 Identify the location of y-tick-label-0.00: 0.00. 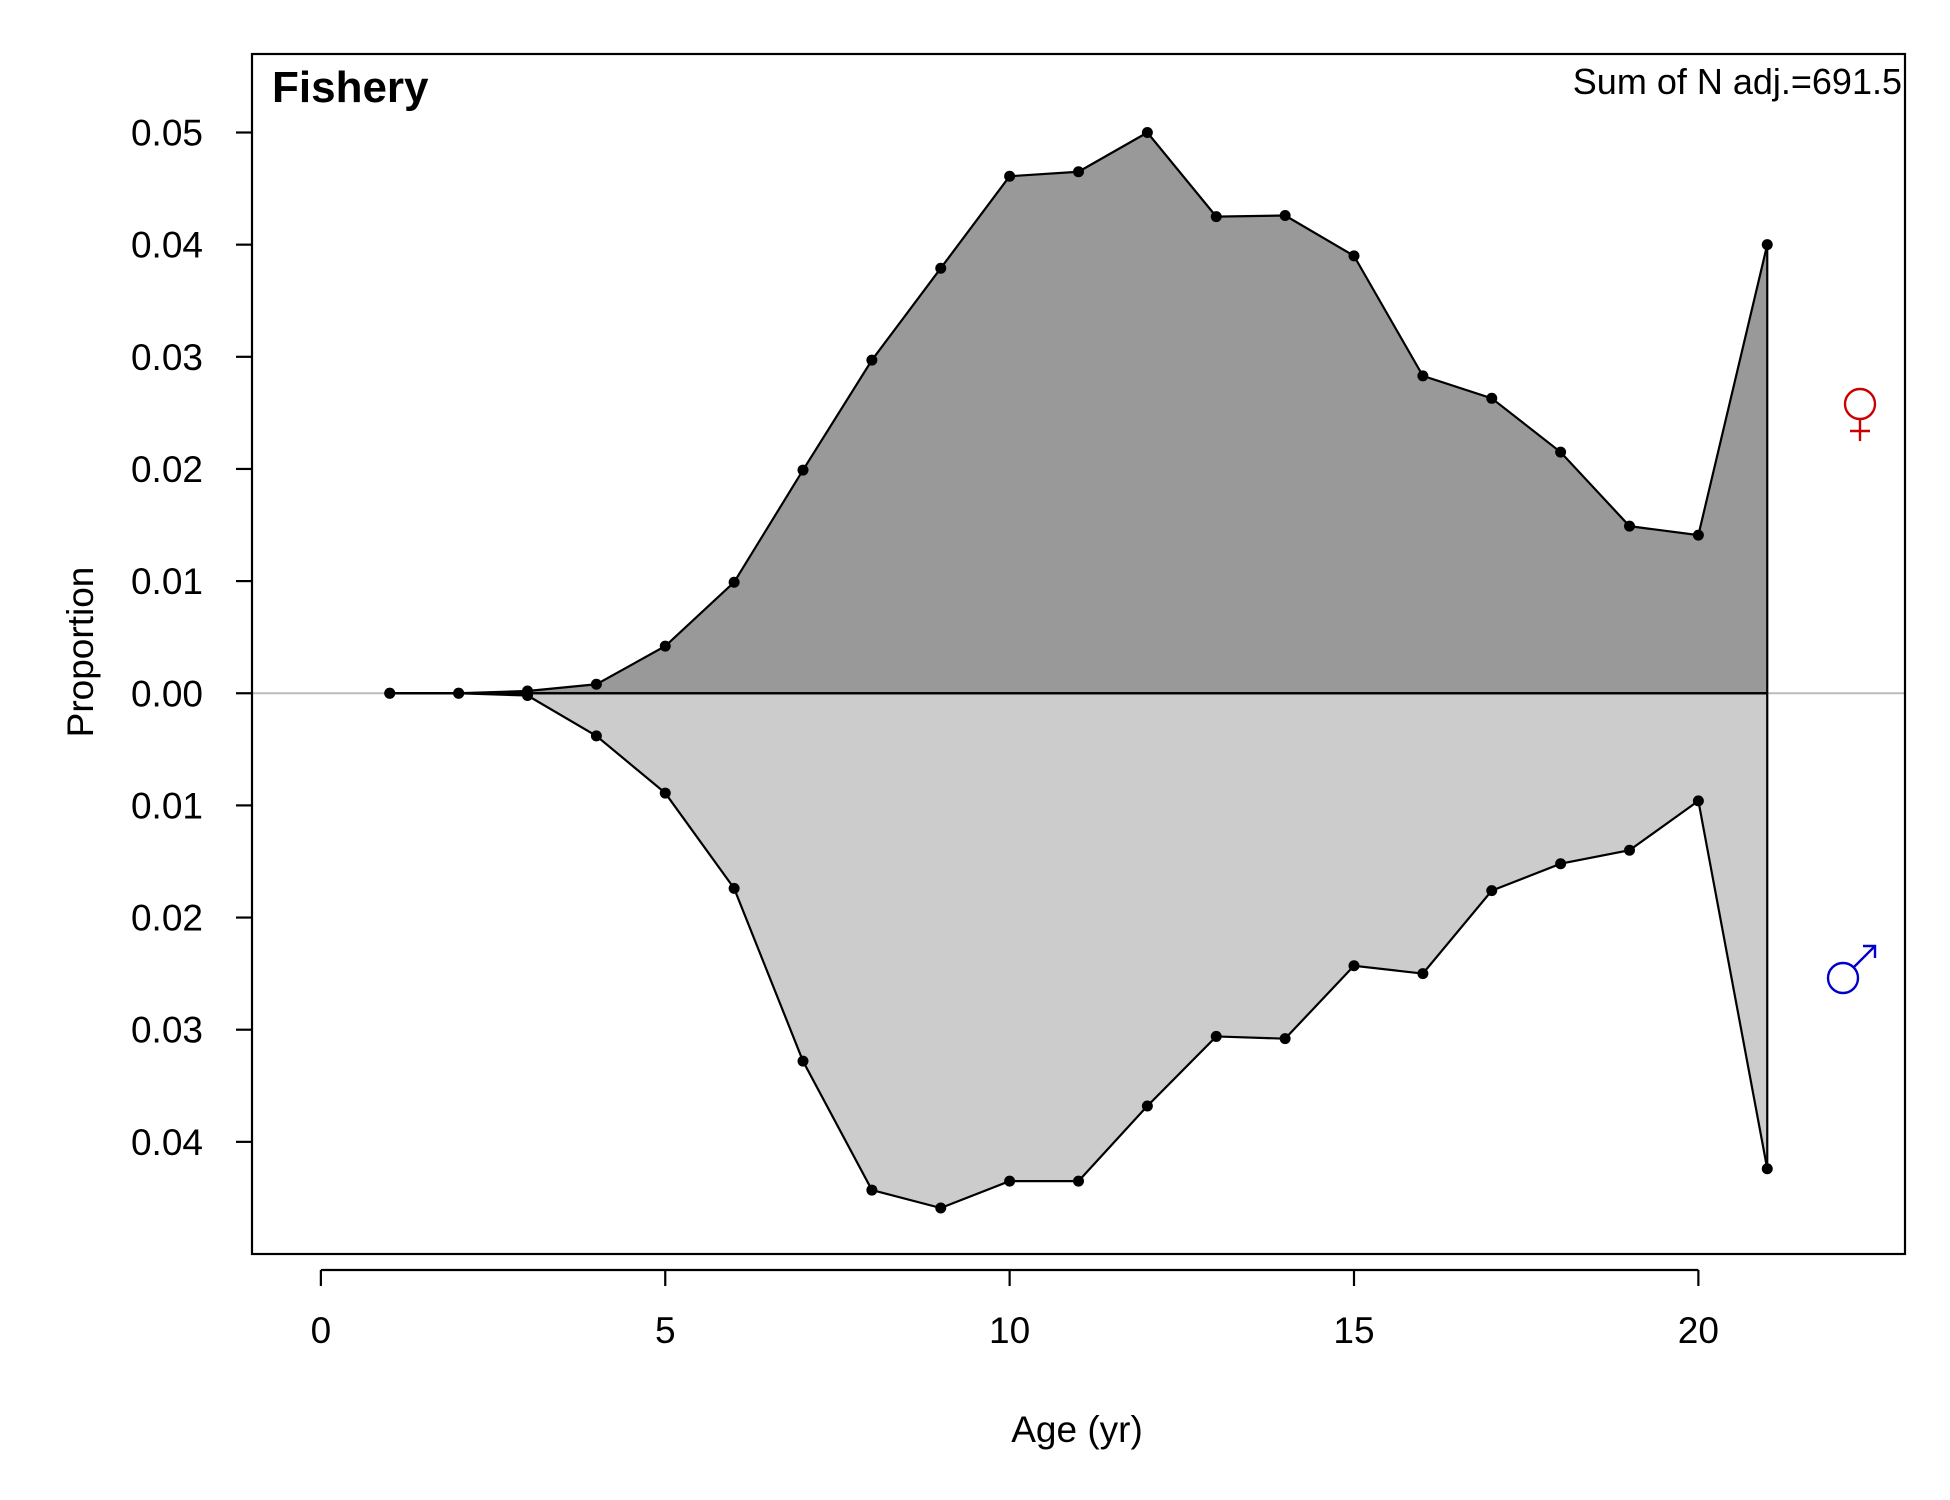
(167, 693).